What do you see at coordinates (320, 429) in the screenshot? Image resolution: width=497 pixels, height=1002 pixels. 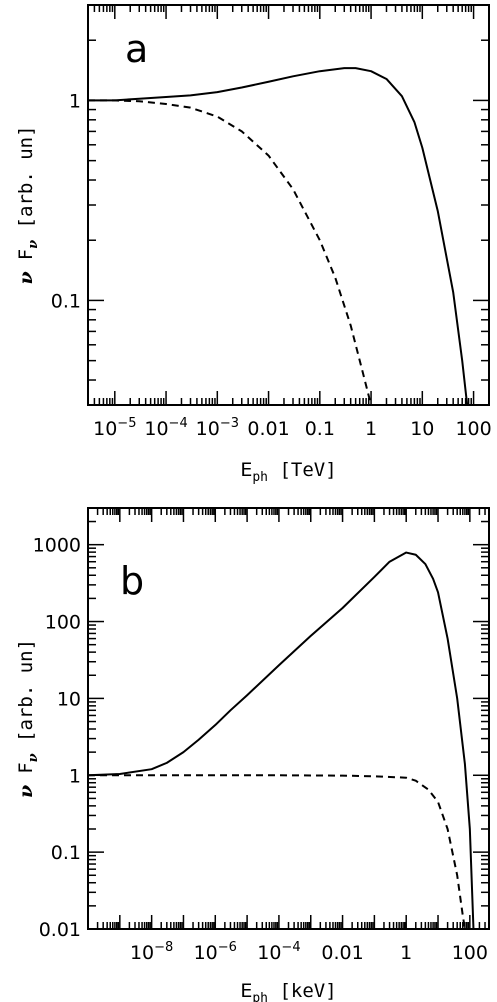 I see `x-tick-label: 0.1` at bounding box center [320, 429].